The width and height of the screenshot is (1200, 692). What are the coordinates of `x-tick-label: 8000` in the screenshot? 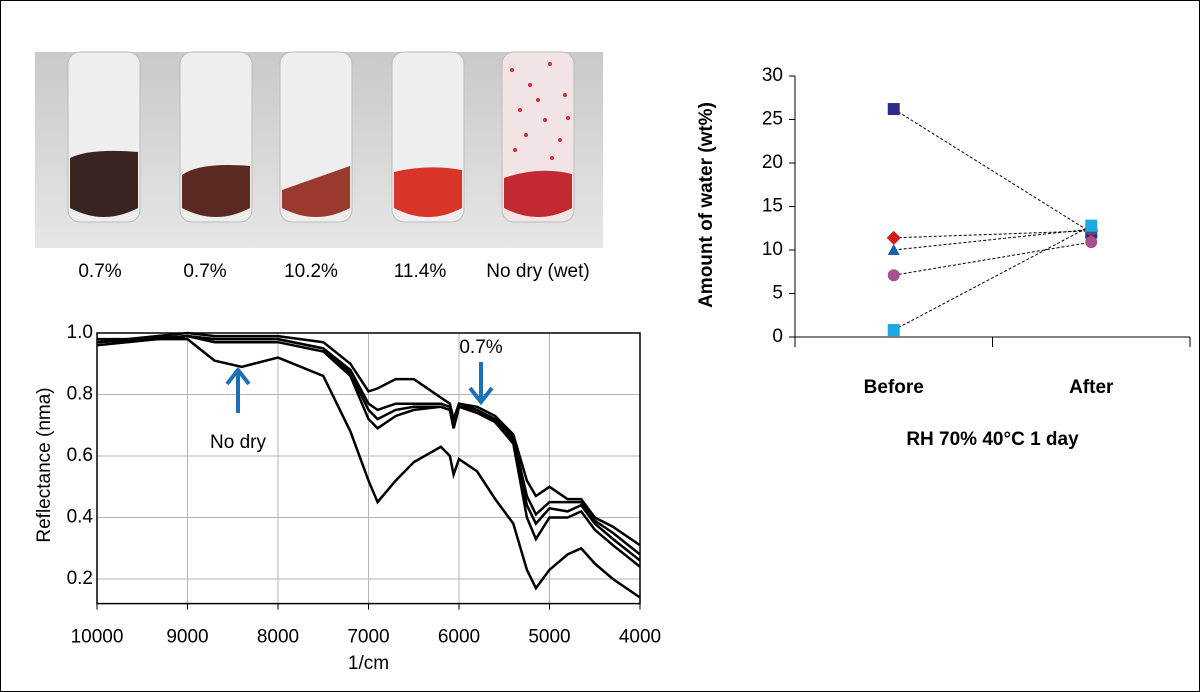 It's located at (278, 637).